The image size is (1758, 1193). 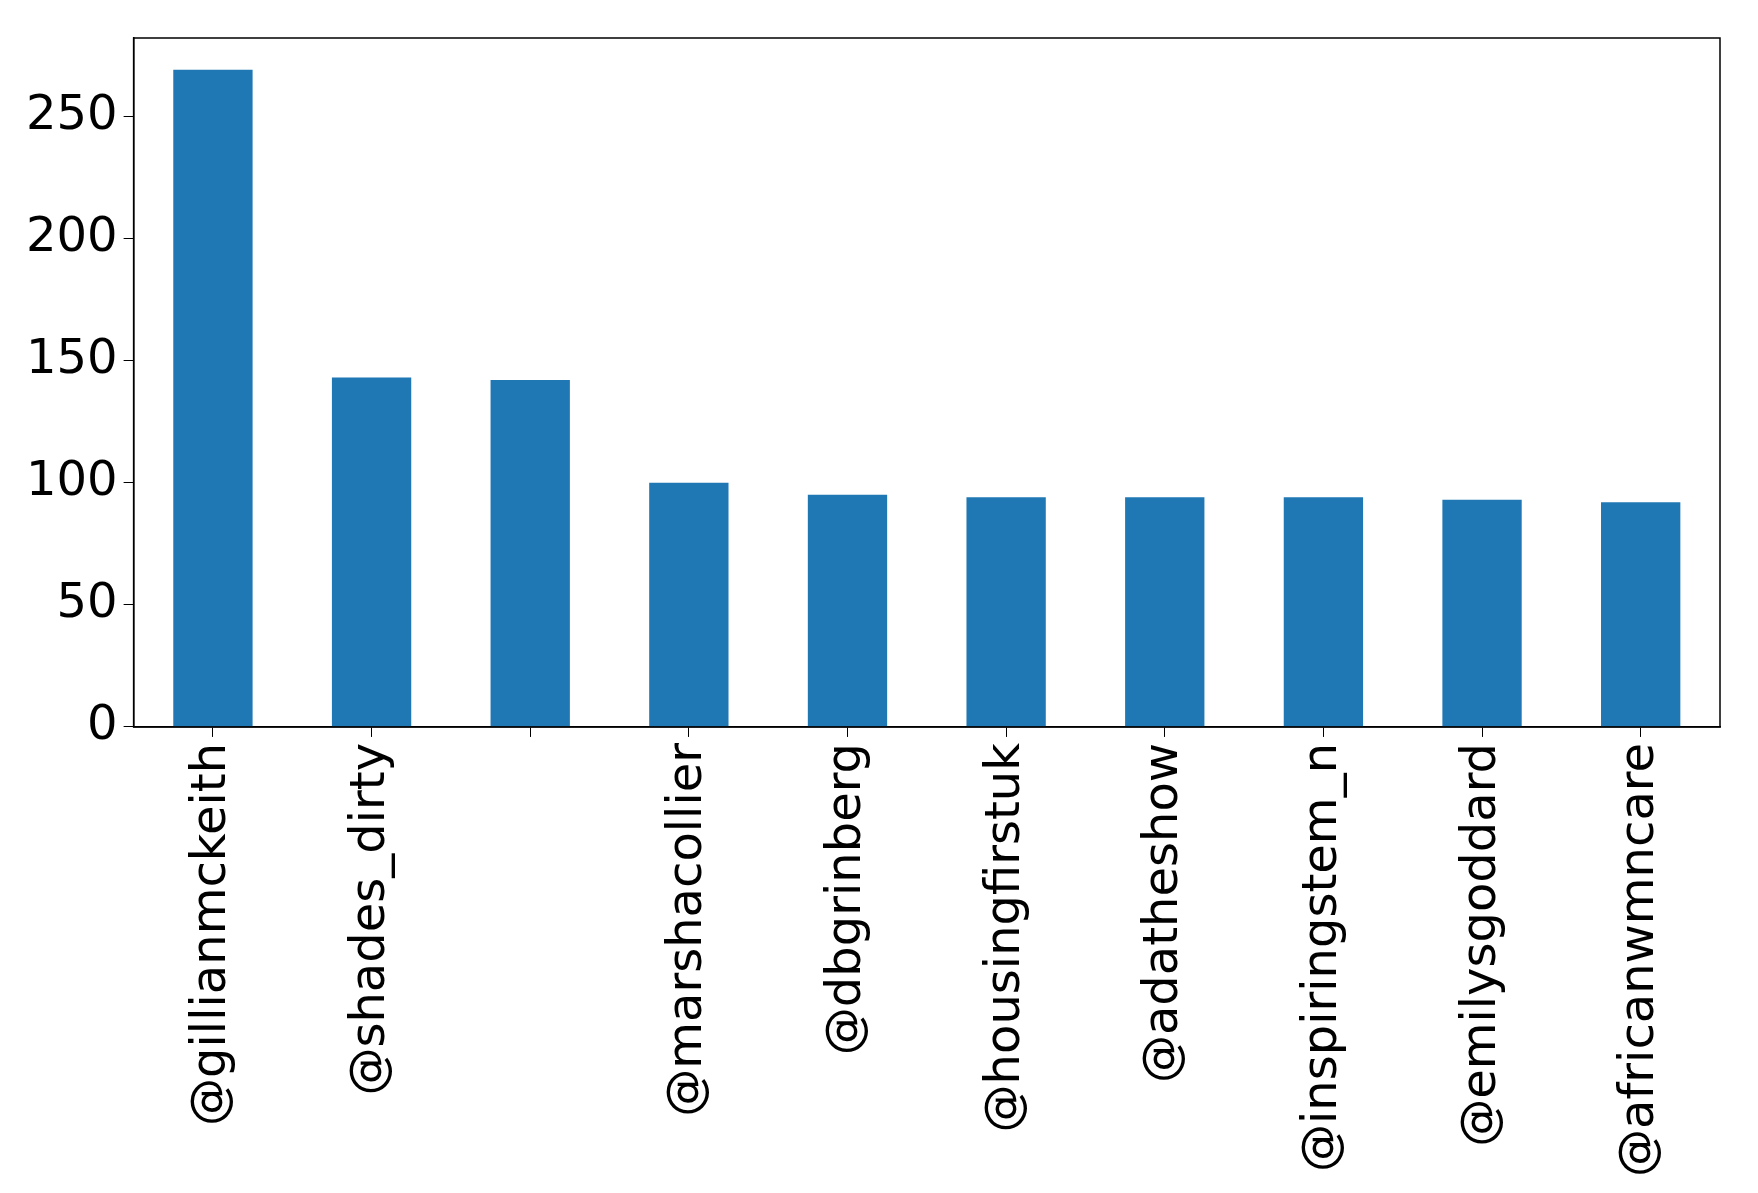 I want to click on y-tick-label: 0, so click(x=102, y=722).